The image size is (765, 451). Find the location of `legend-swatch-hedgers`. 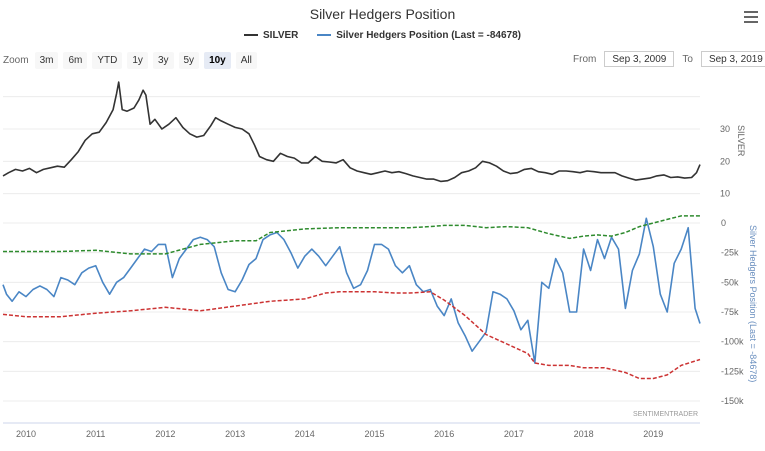

legend-swatch-hedgers is located at coordinates (324, 35).